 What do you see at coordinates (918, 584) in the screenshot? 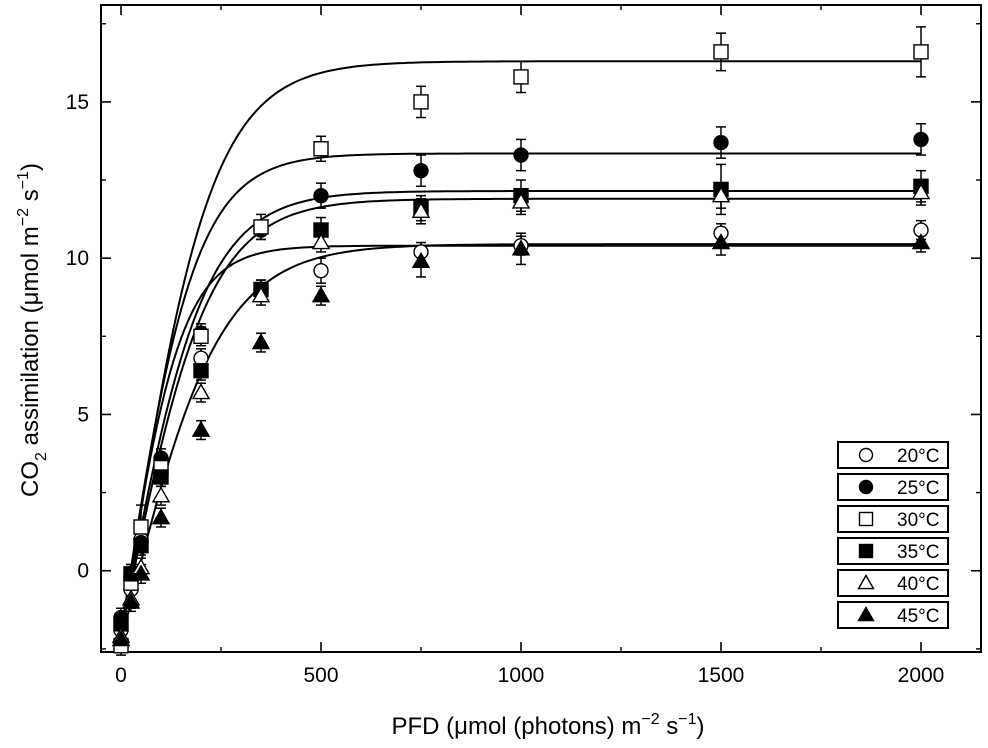
I see `legend-label: 40°C` at bounding box center [918, 584].